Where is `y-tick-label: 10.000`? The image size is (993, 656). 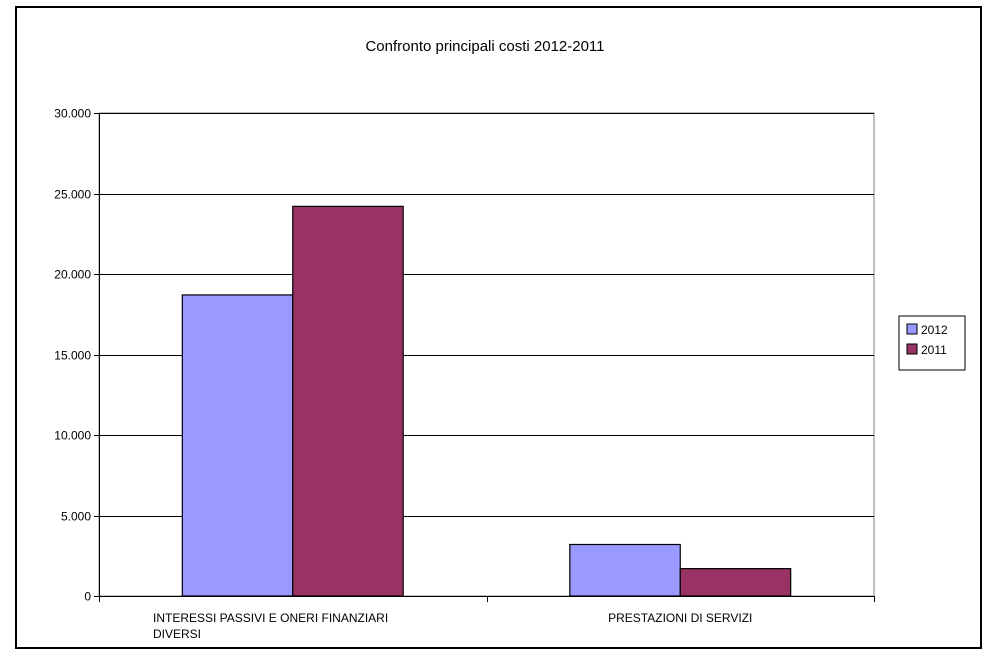
y-tick-label: 10.000 is located at coordinates (72, 436).